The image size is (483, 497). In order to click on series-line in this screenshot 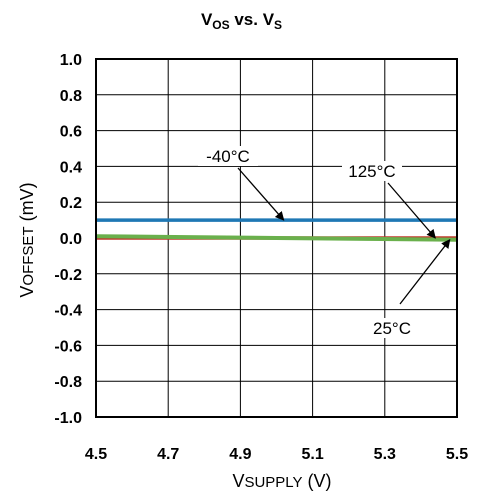, I will do `click(276, 238)`.